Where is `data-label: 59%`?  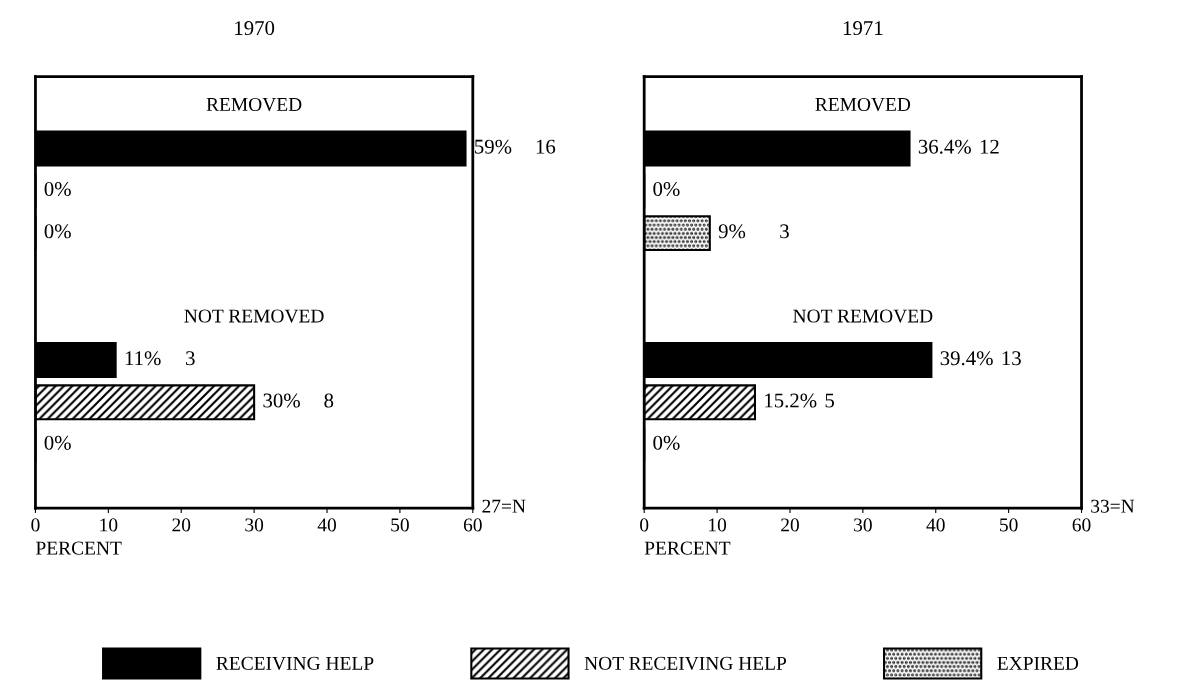 data-label: 59% is located at coordinates (493, 146).